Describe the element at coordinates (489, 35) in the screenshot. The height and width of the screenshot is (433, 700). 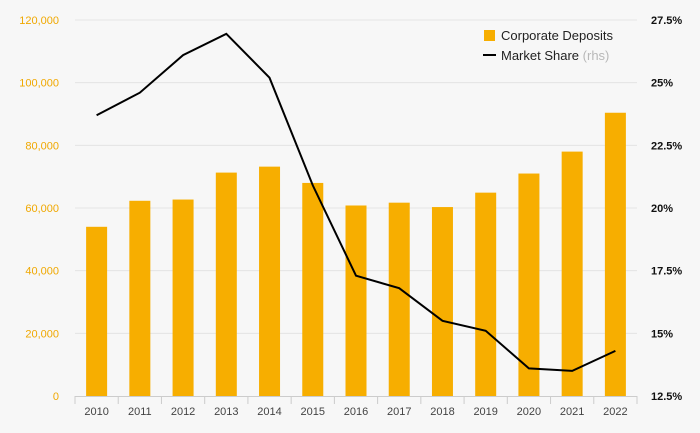
I see `legend-swatch-corporate-deposits` at that location.